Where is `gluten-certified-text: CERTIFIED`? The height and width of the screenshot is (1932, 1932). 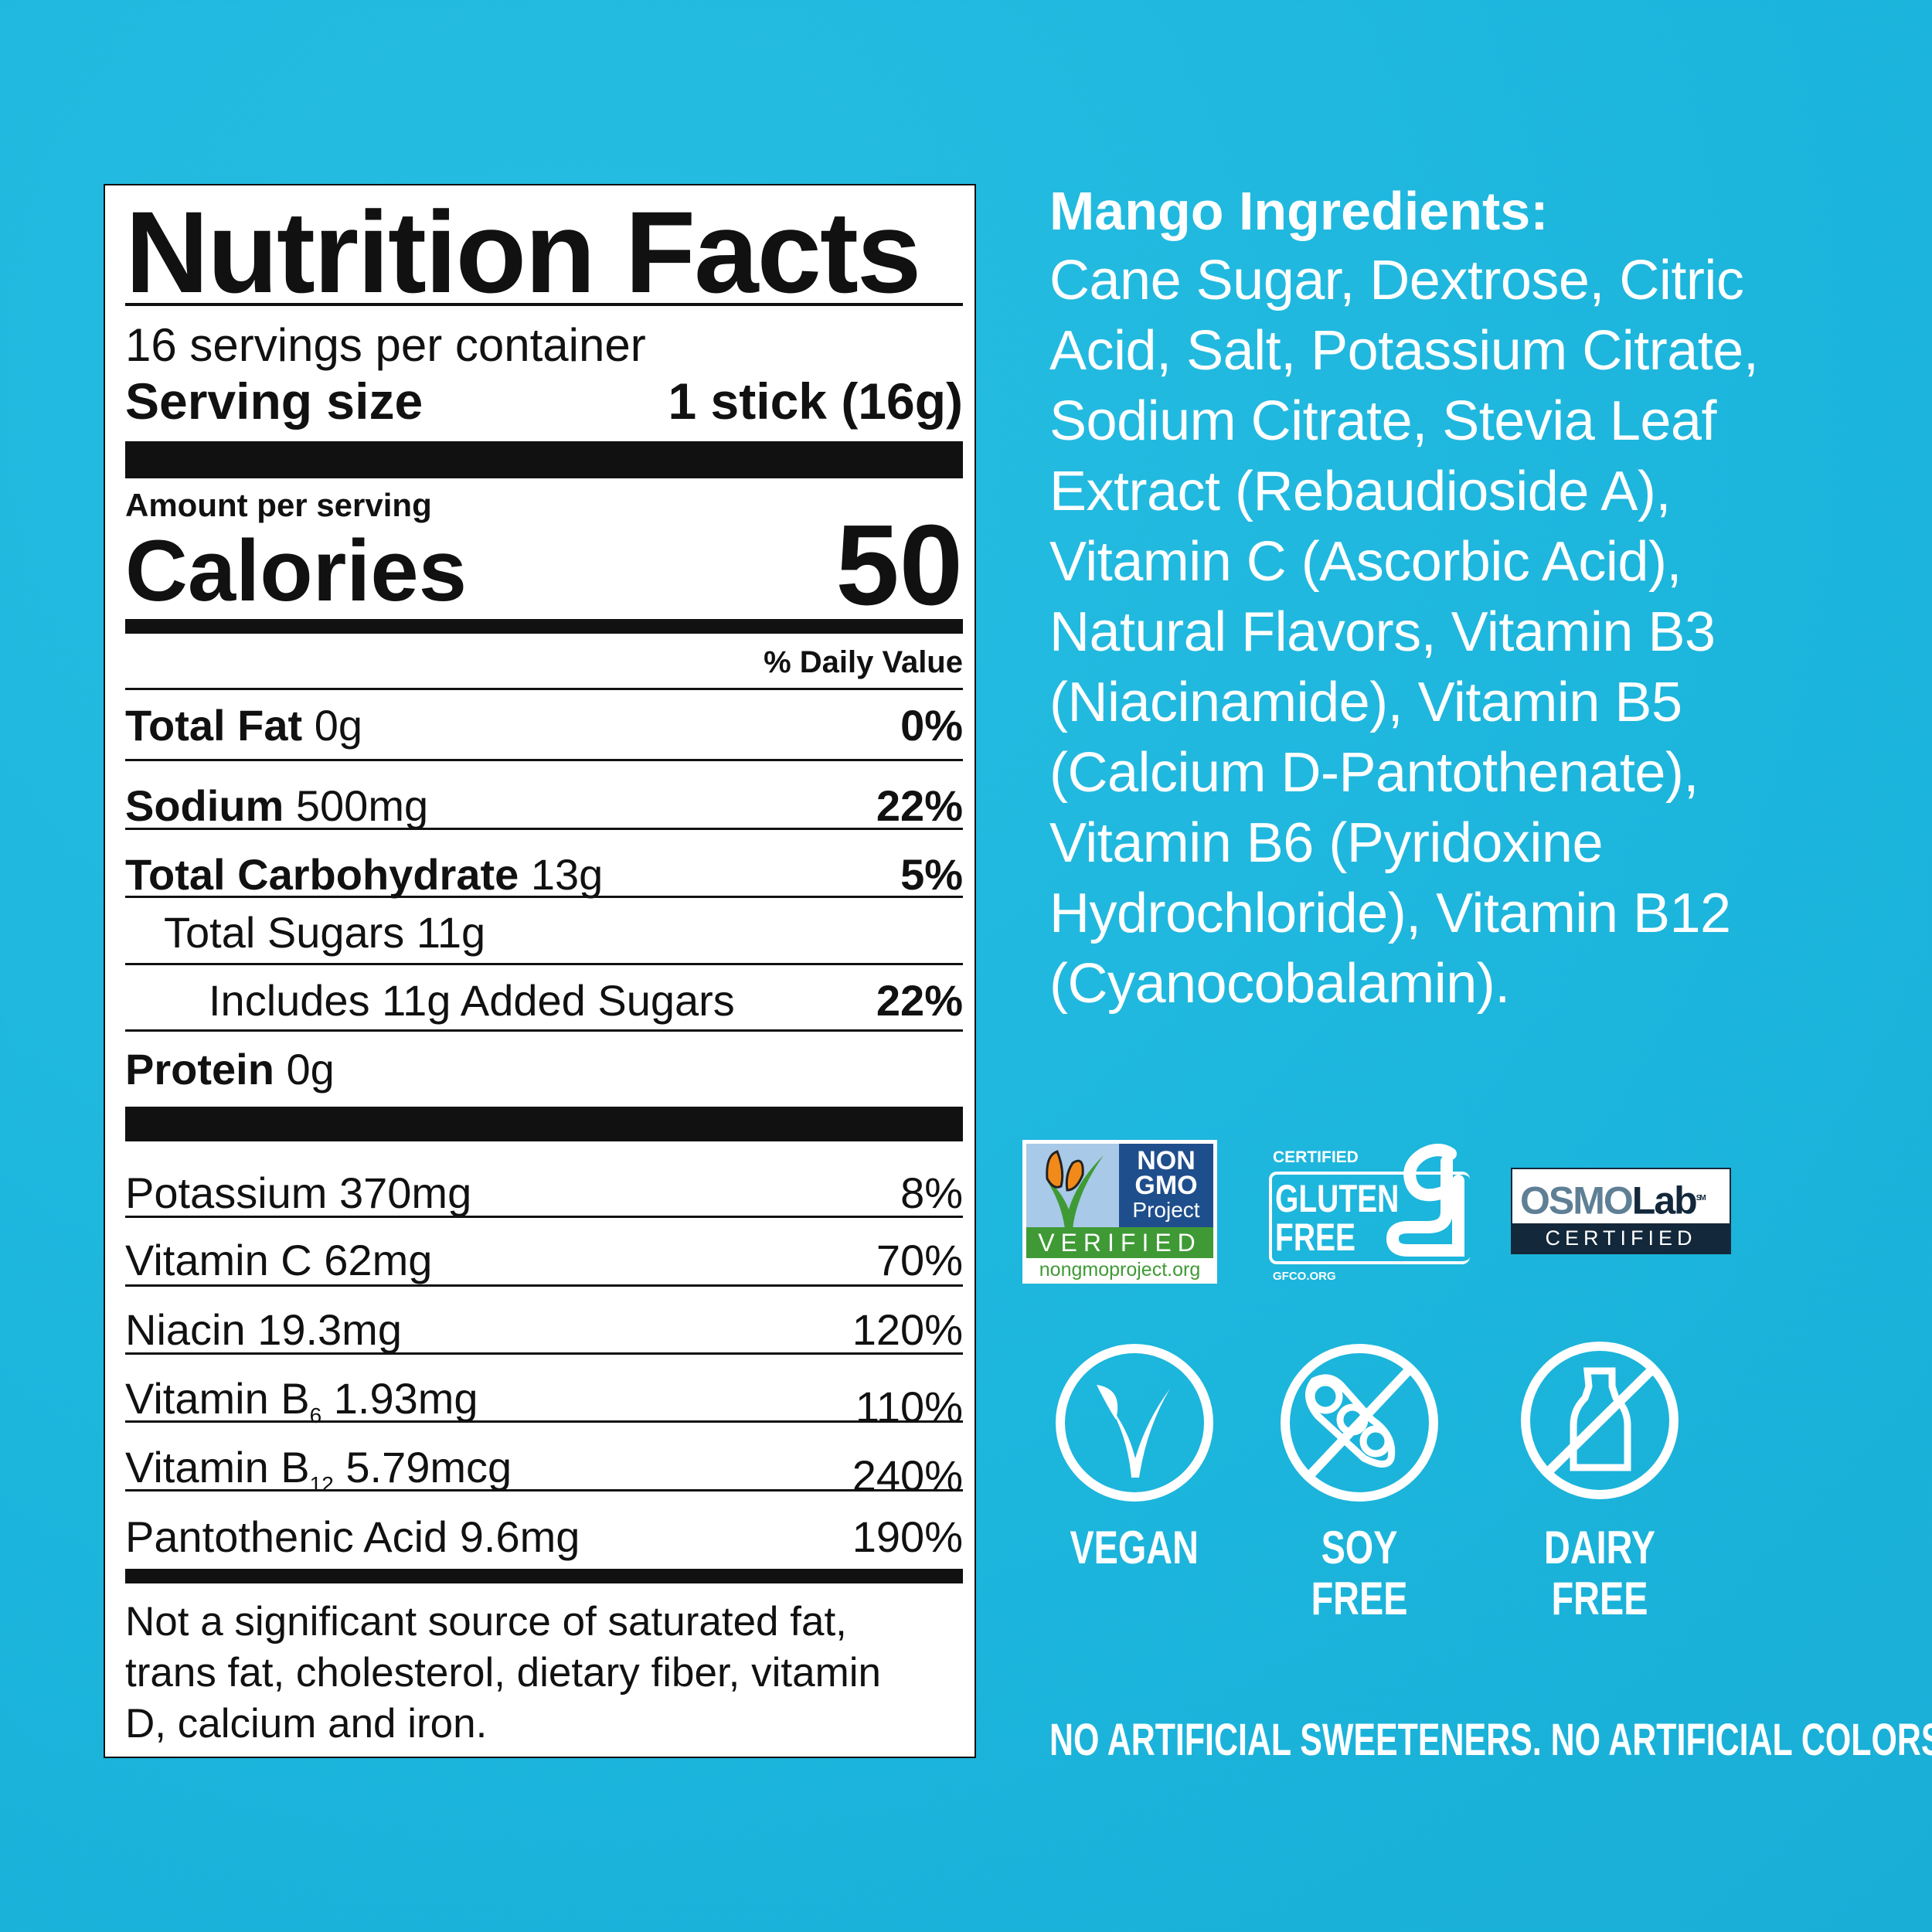 gluten-certified-text: CERTIFIED is located at coordinates (1316, 1157).